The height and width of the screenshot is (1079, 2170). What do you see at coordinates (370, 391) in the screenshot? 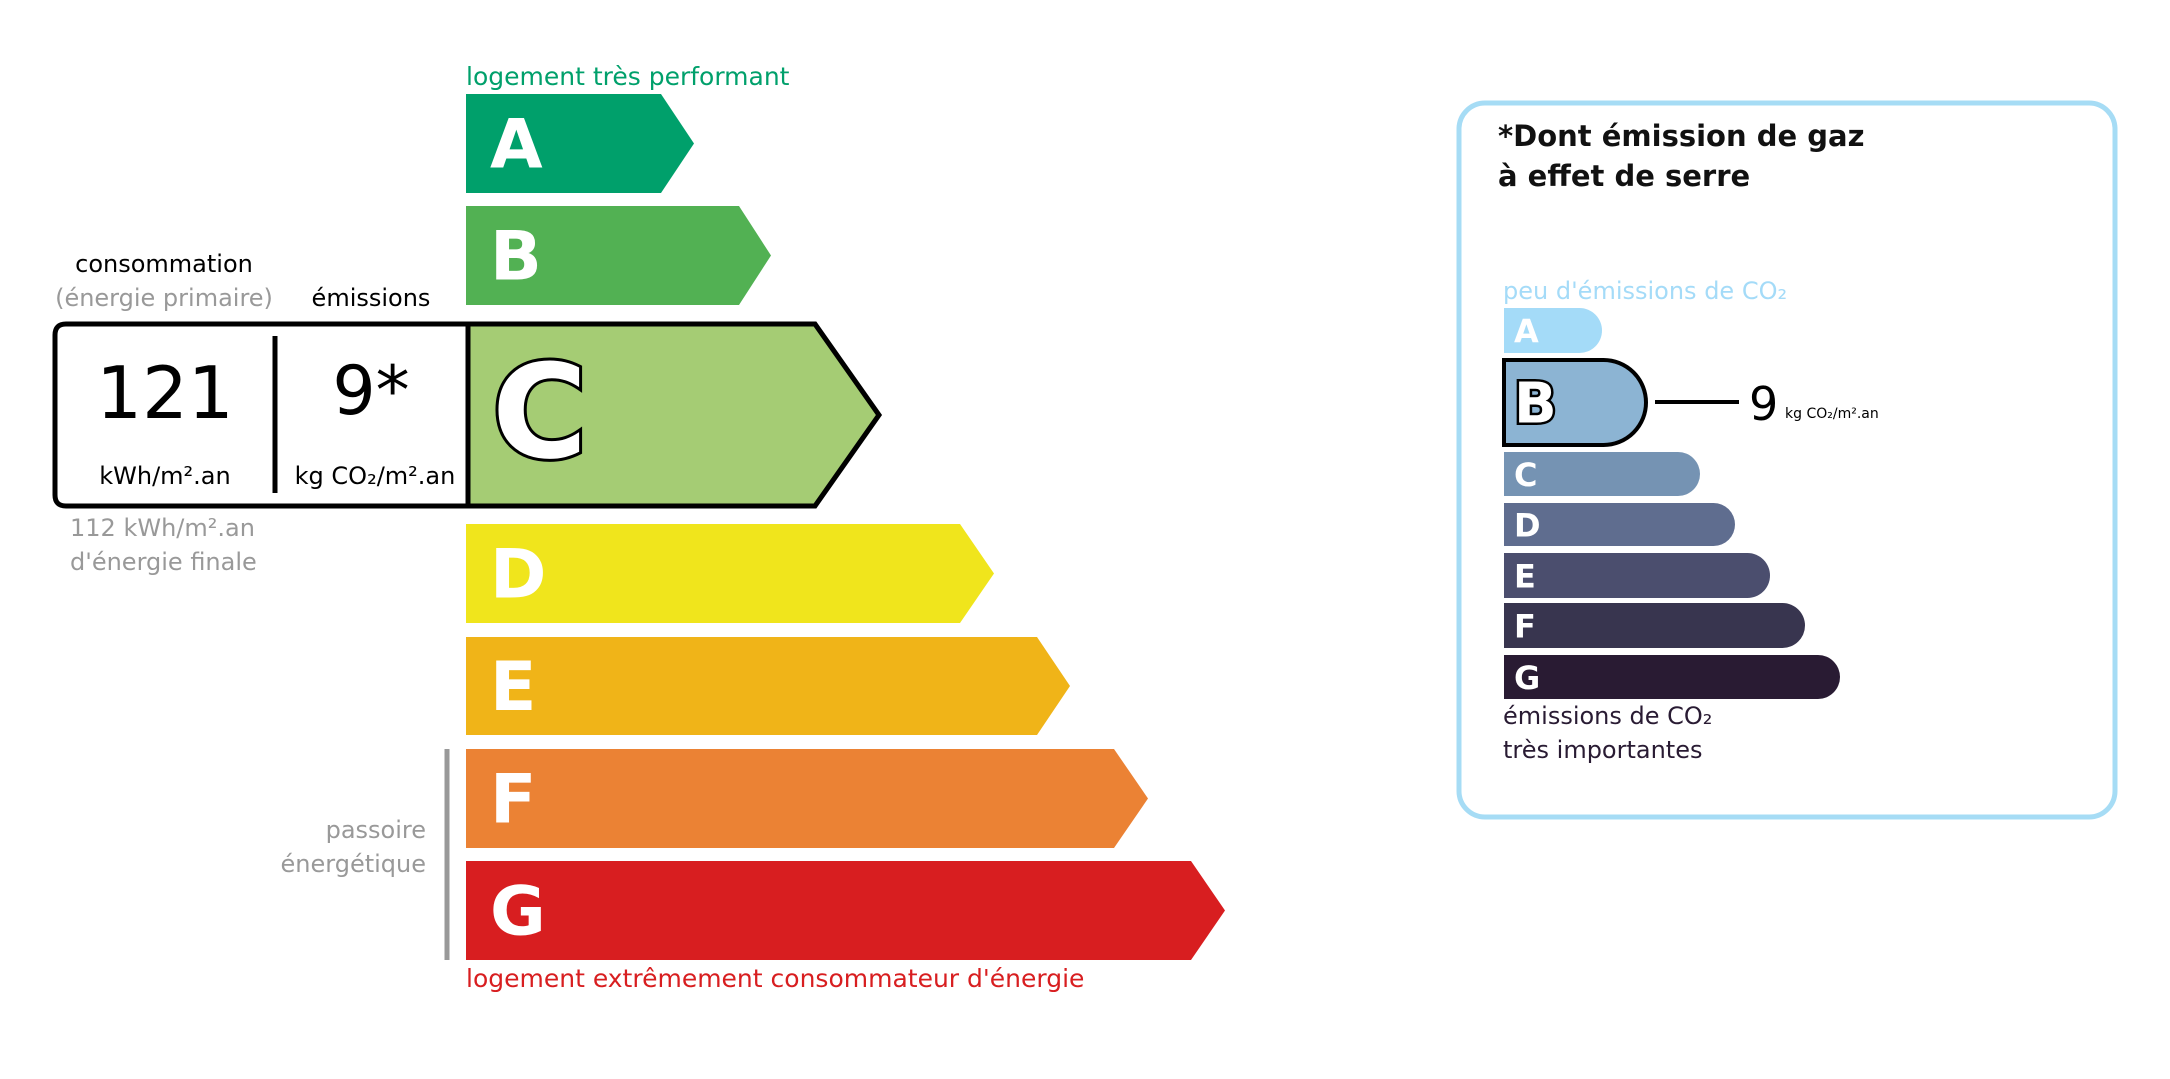
I see `emissions-value: 9*` at bounding box center [370, 391].